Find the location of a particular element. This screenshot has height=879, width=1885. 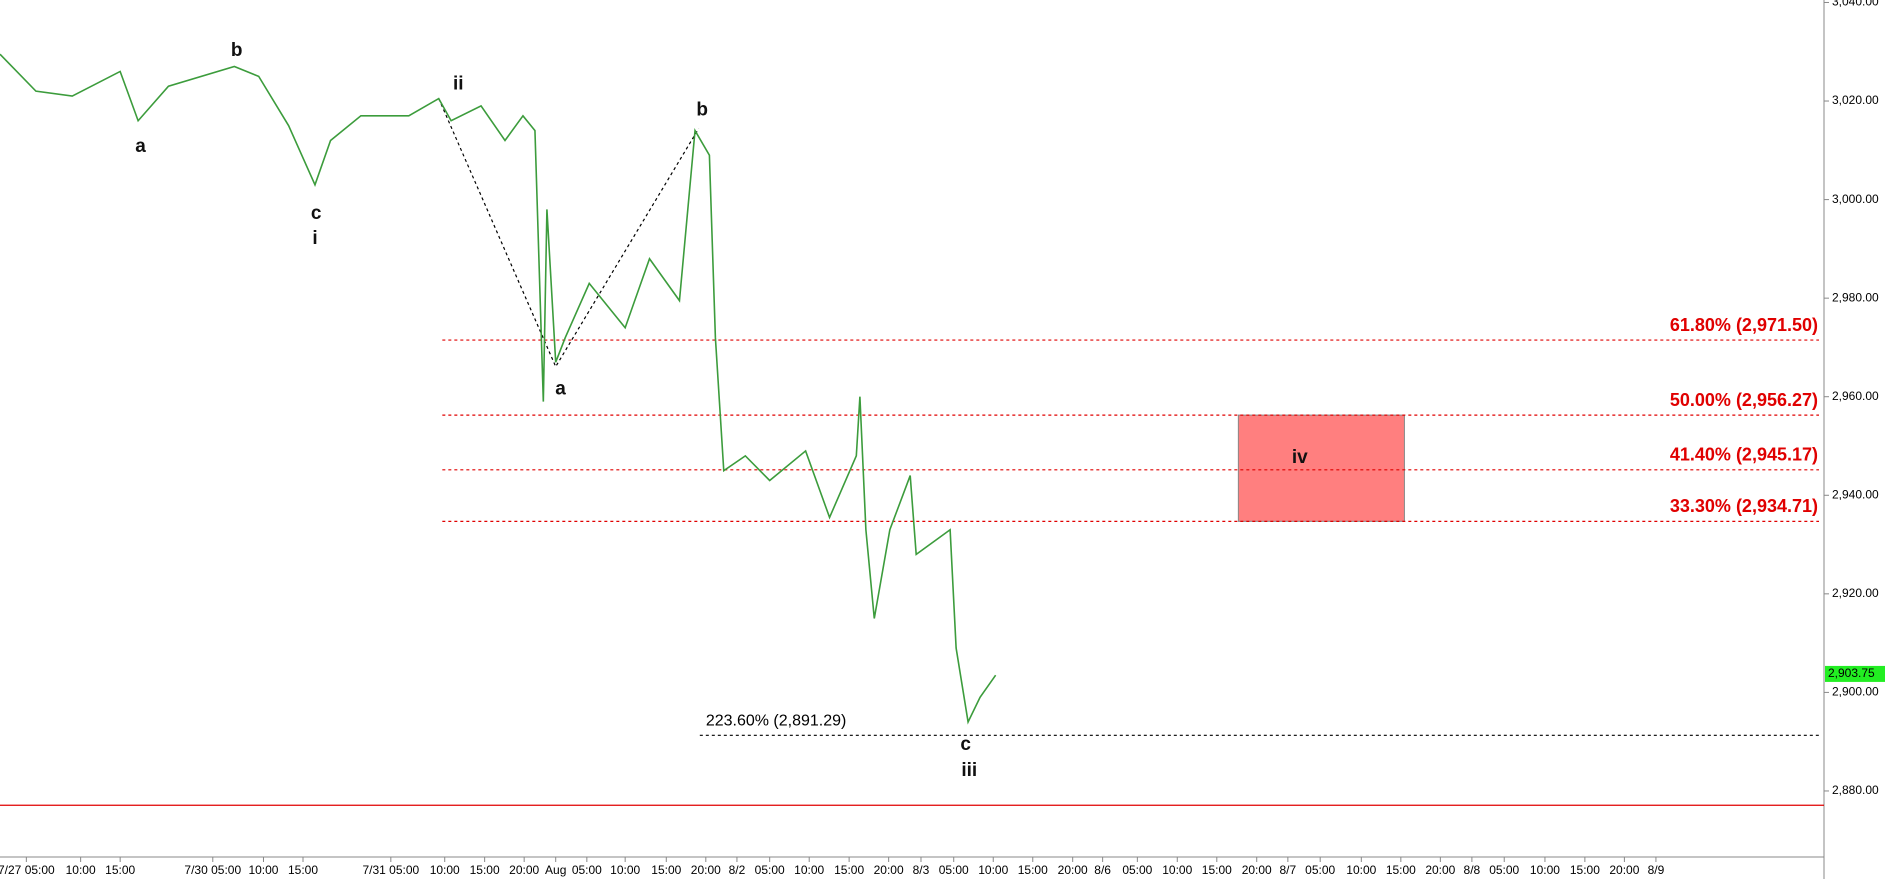

x-tick-label: 7/31 05:00 is located at coordinates (390, 870).